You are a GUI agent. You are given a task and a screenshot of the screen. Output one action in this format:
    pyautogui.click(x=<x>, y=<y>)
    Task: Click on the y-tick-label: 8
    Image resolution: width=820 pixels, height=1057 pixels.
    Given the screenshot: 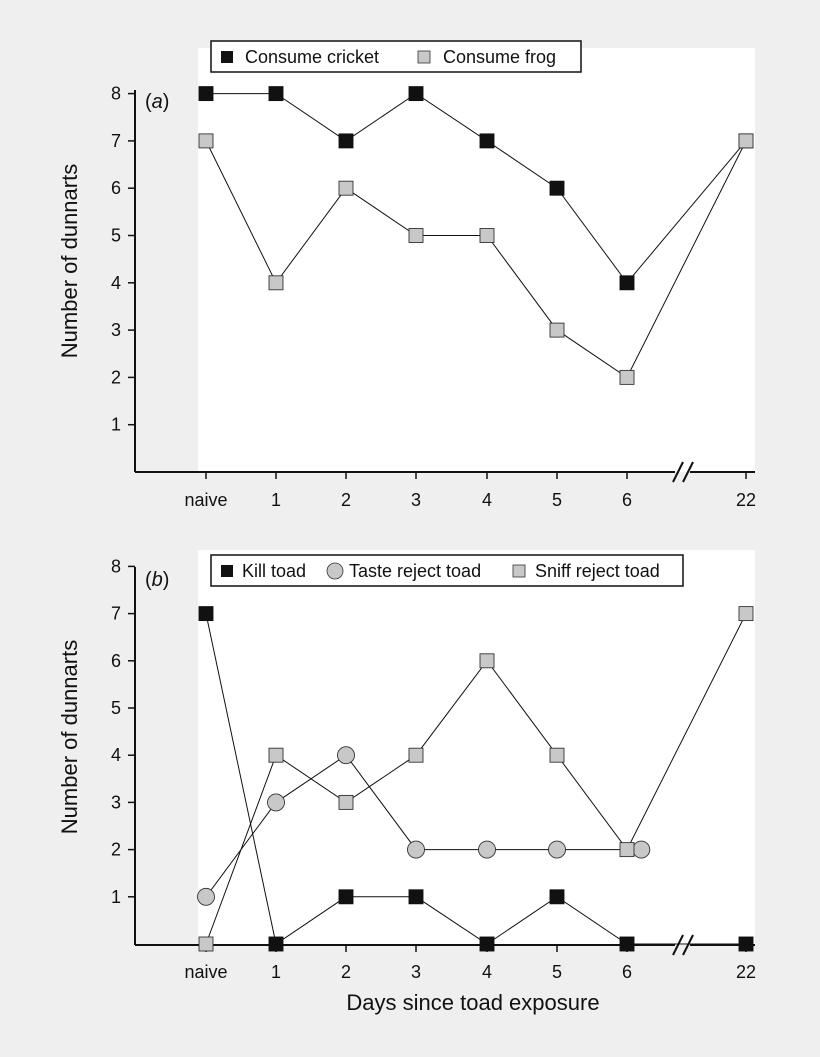 What is the action you would take?
    pyautogui.click(x=116, y=566)
    